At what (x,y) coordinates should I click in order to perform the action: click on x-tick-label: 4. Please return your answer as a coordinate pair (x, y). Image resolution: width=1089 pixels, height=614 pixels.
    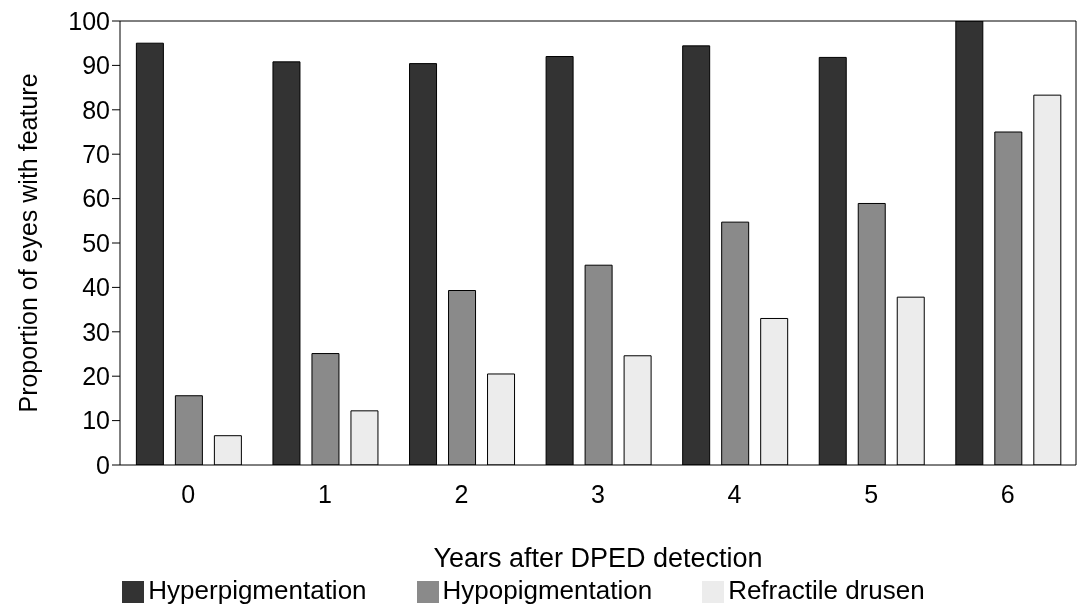
    Looking at the image, I should click on (734, 493).